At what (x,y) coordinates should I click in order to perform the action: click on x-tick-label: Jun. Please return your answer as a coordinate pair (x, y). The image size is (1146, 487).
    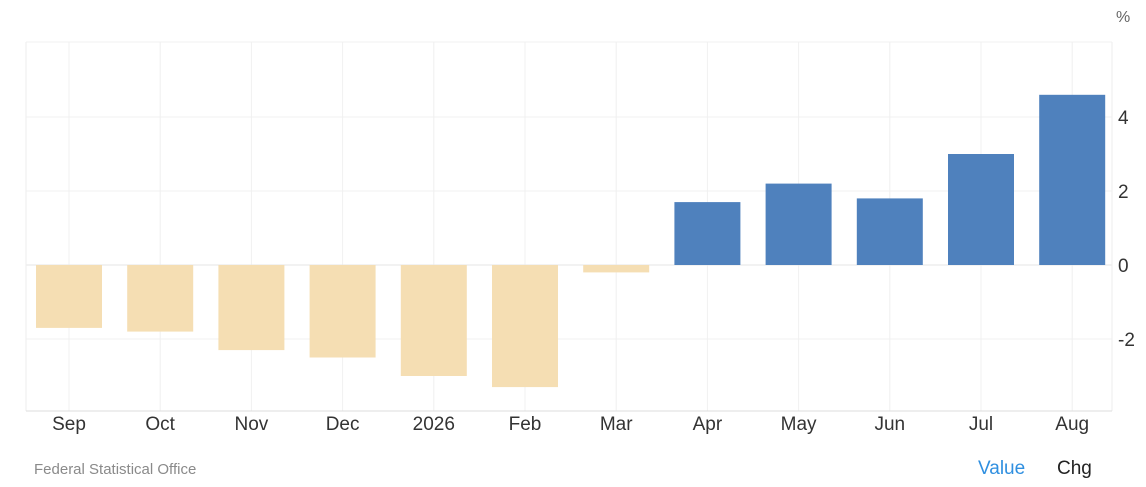
    Looking at the image, I should click on (889, 424).